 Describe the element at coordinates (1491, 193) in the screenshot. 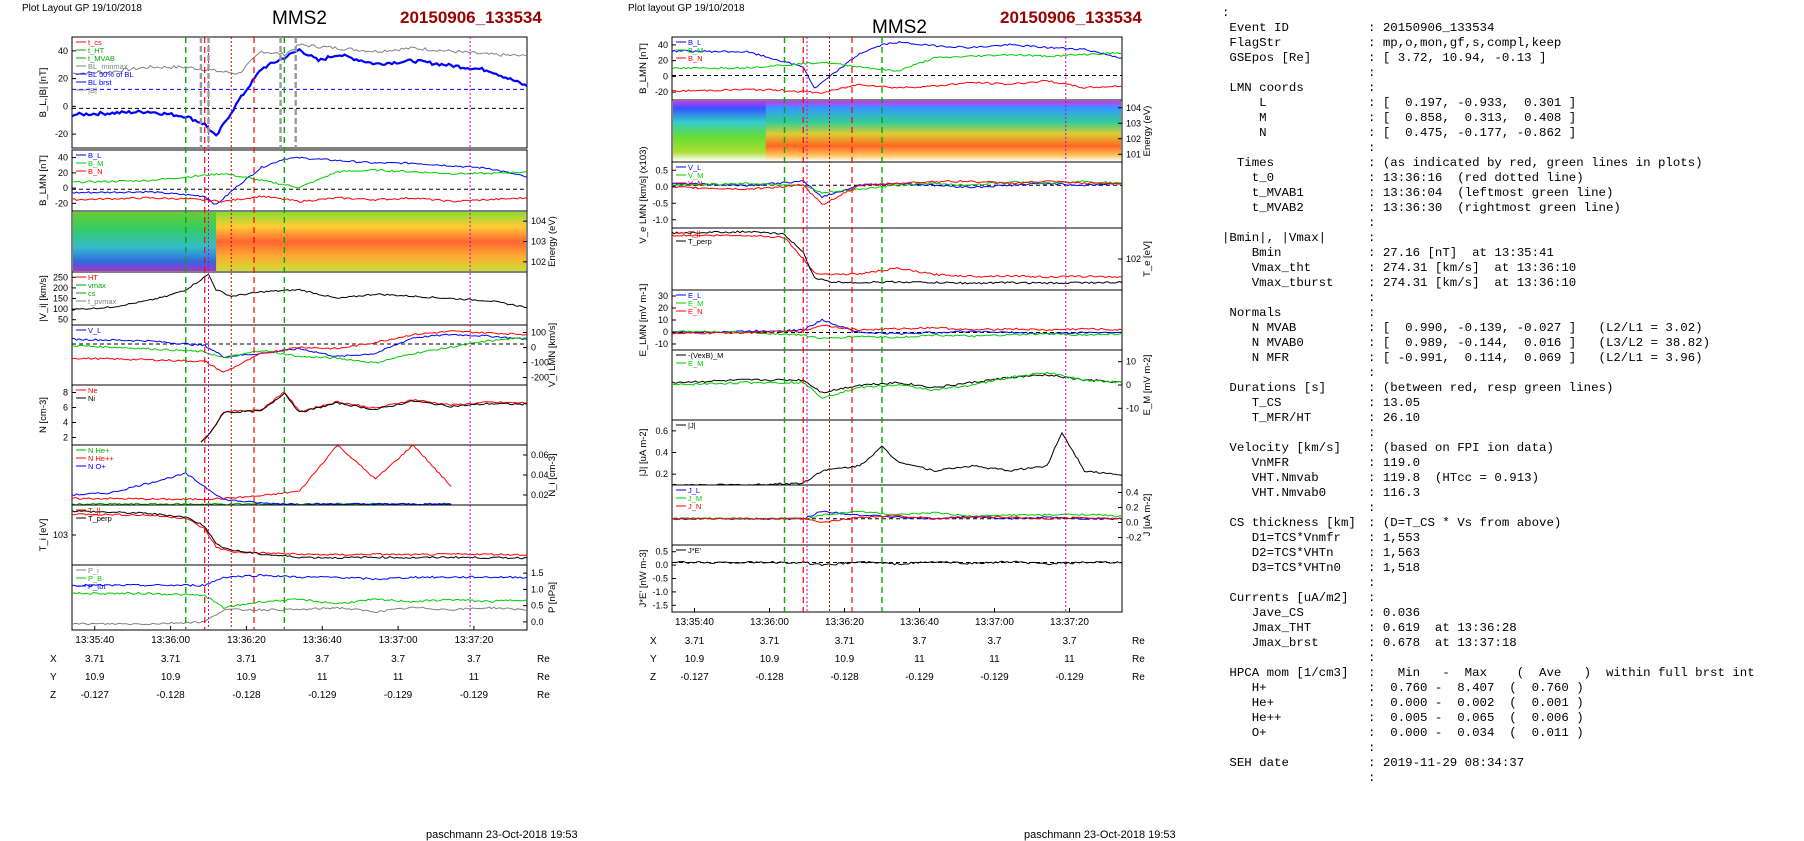

I see `info-value: : 13:36:04 (leftmost green line)` at that location.